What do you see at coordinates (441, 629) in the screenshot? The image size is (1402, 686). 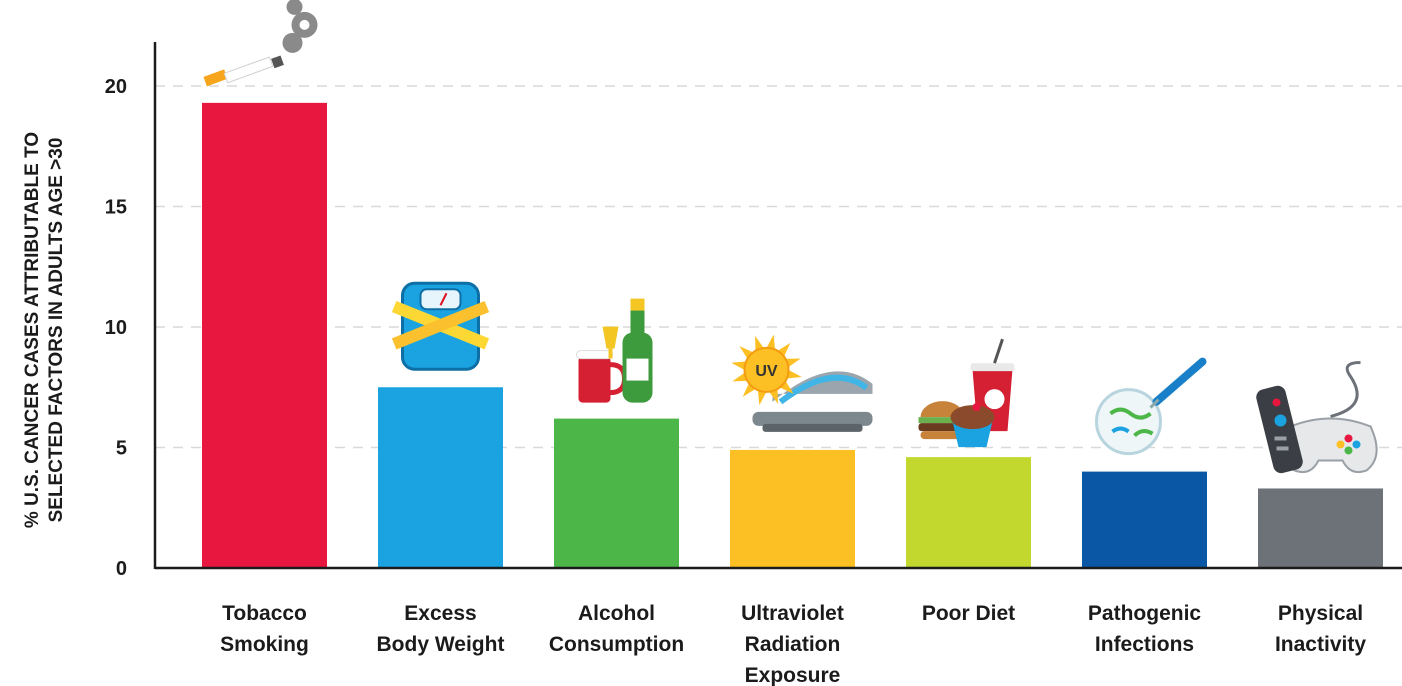 I see `x-category-label: Excess Body Weight` at bounding box center [441, 629].